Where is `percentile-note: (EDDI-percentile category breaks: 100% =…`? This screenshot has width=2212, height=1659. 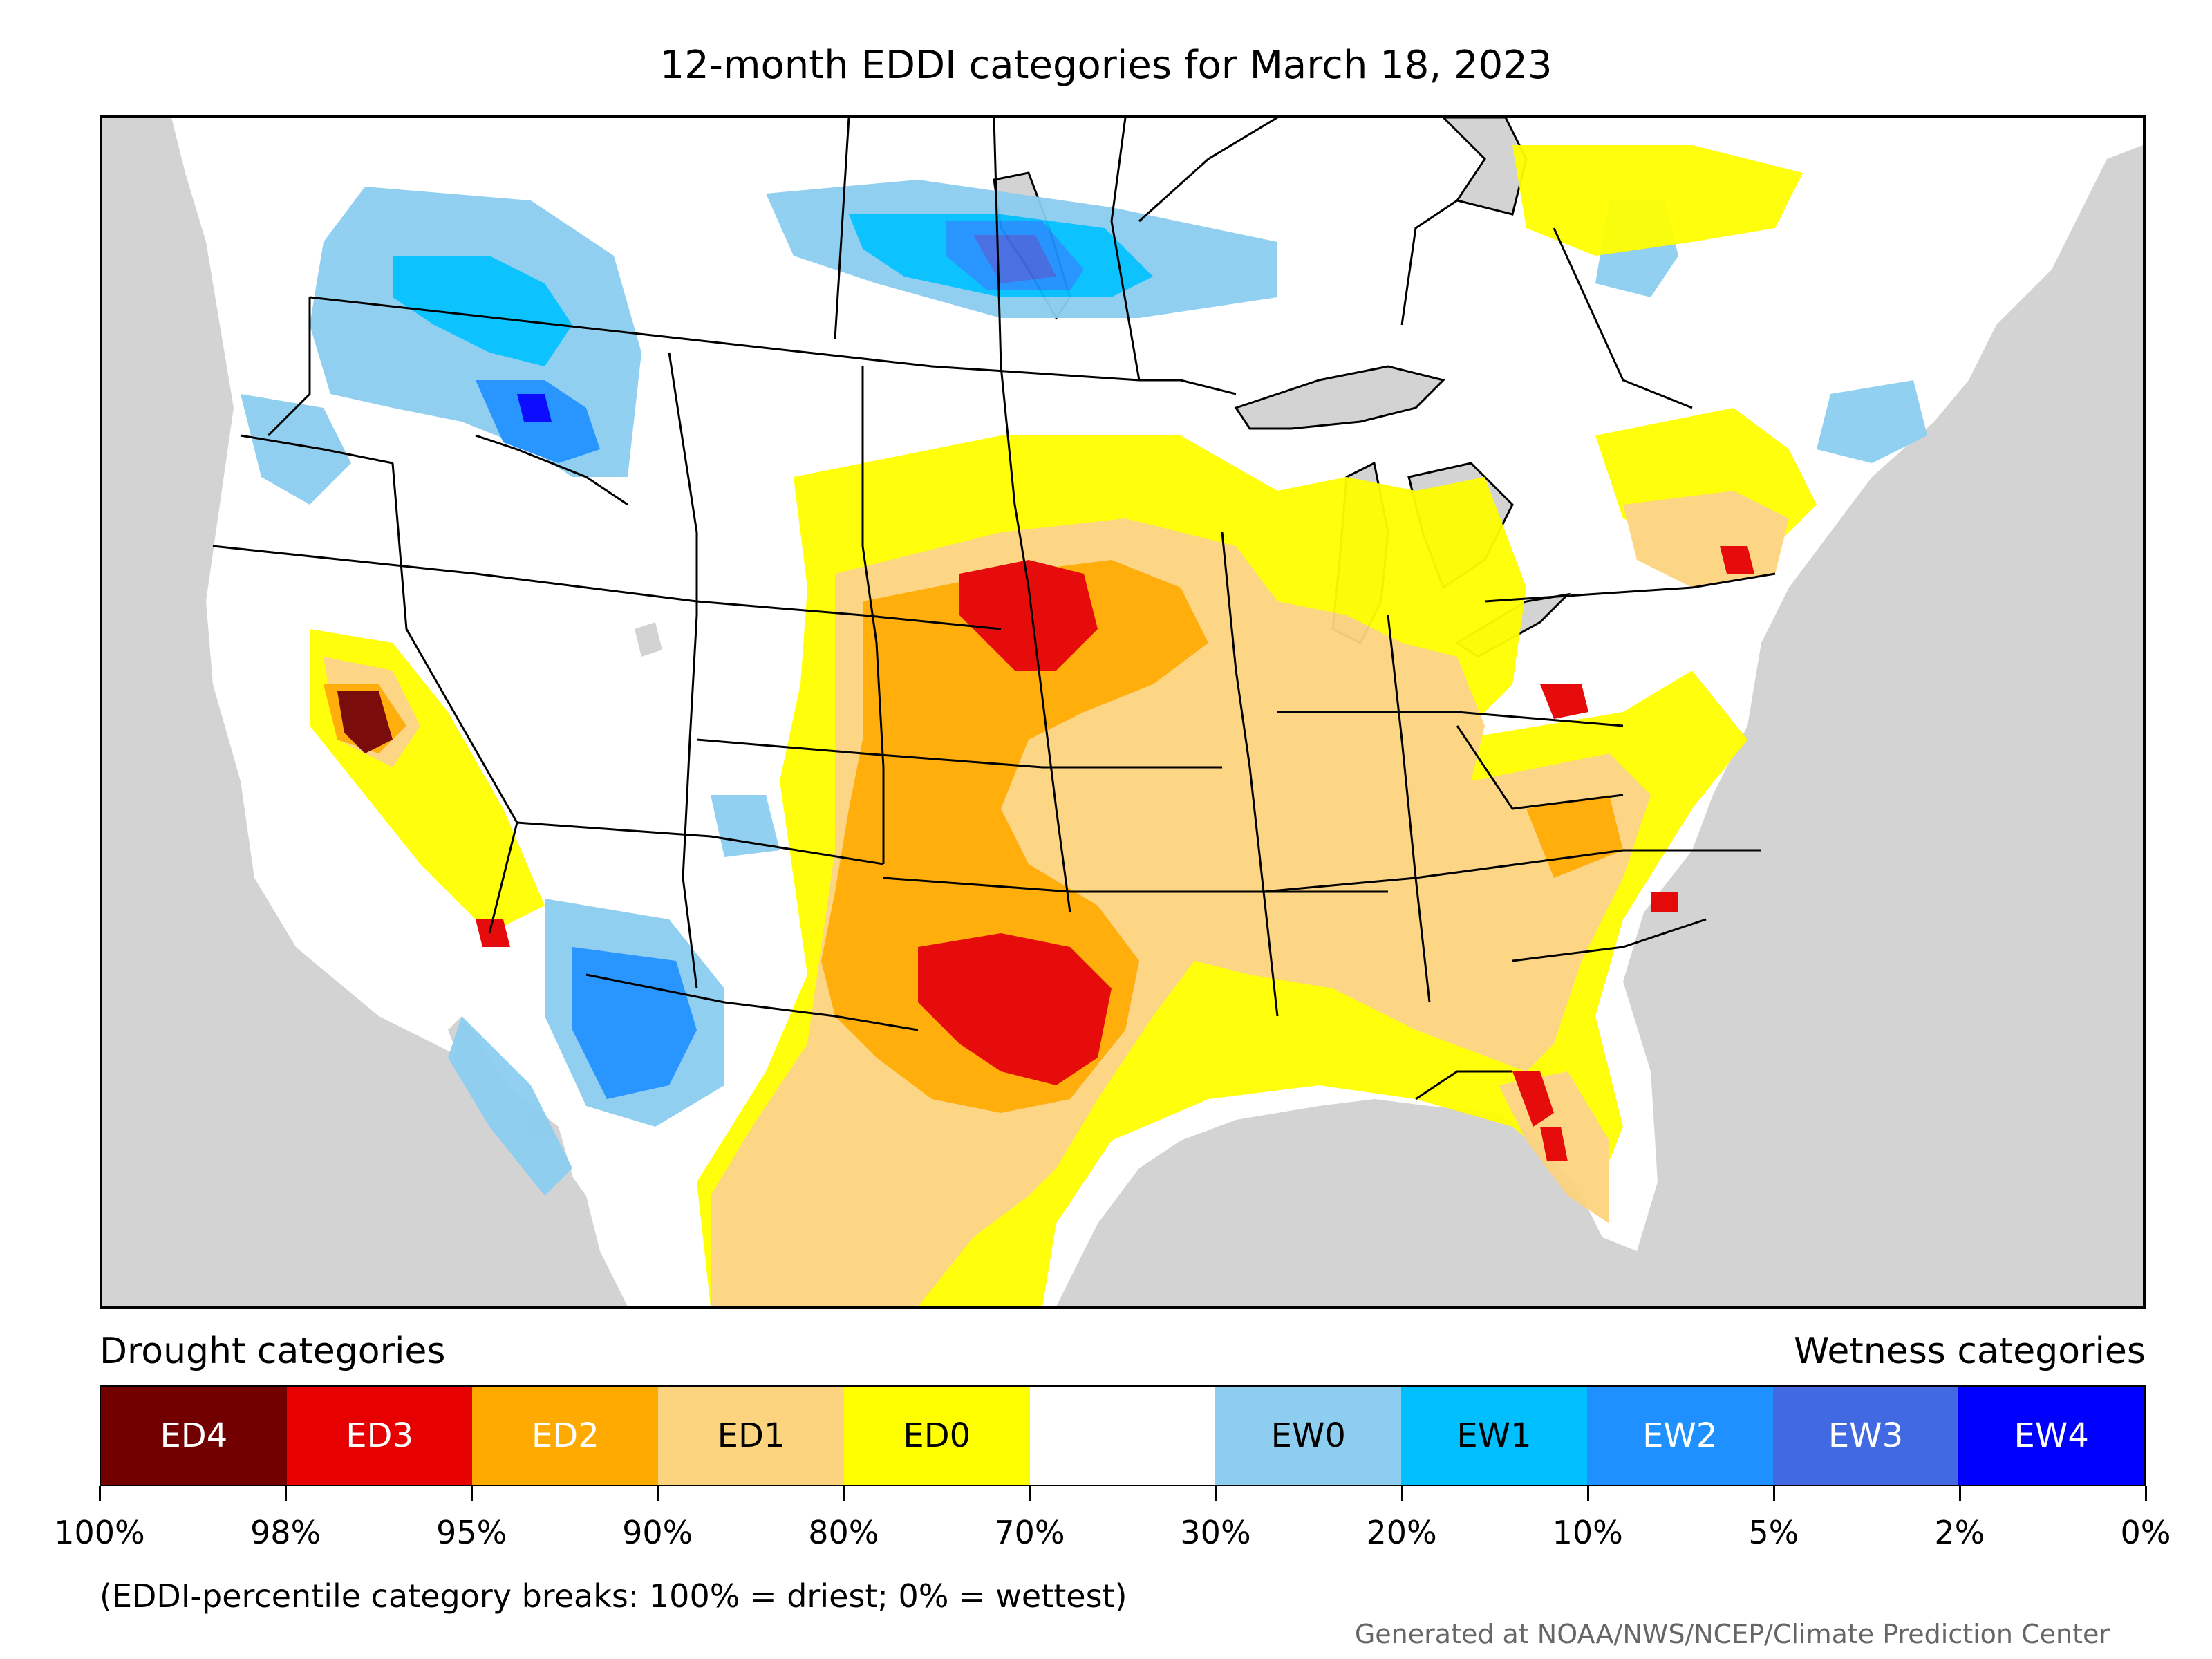
percentile-note: (EDDI-percentile category breaks: 100% =… is located at coordinates (613, 1596).